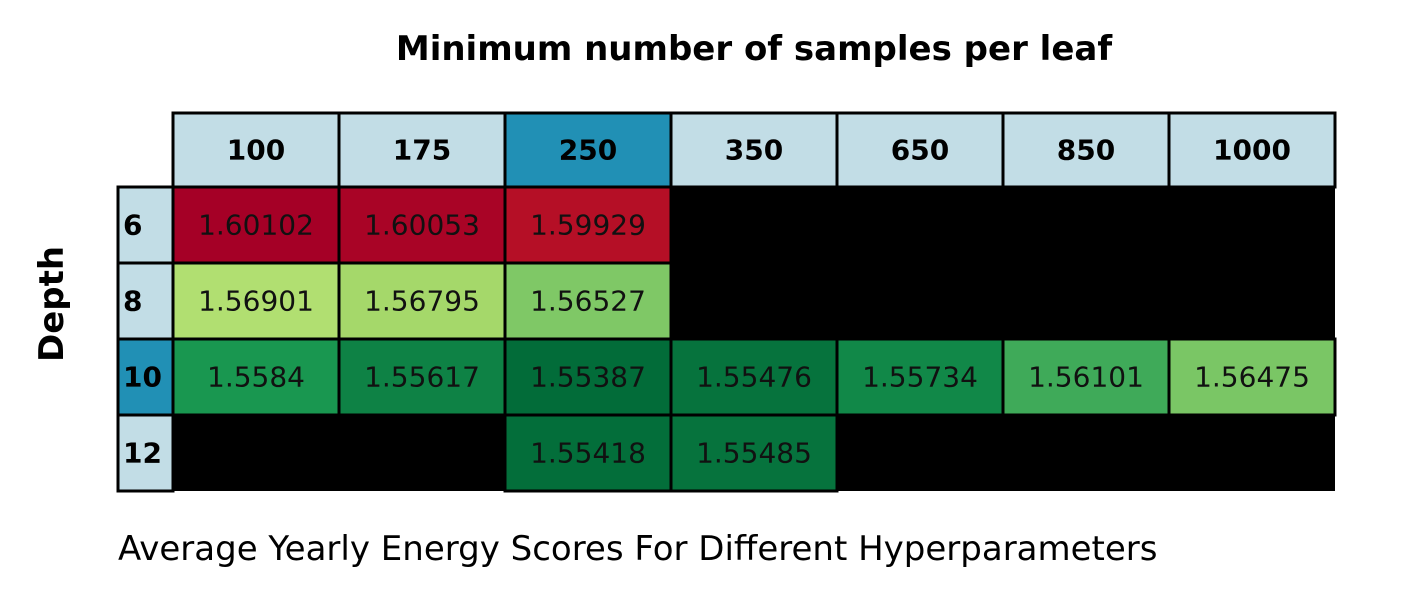  Describe the element at coordinates (588, 225) in the screenshot. I see `data-cell-value: 1.59929` at that location.